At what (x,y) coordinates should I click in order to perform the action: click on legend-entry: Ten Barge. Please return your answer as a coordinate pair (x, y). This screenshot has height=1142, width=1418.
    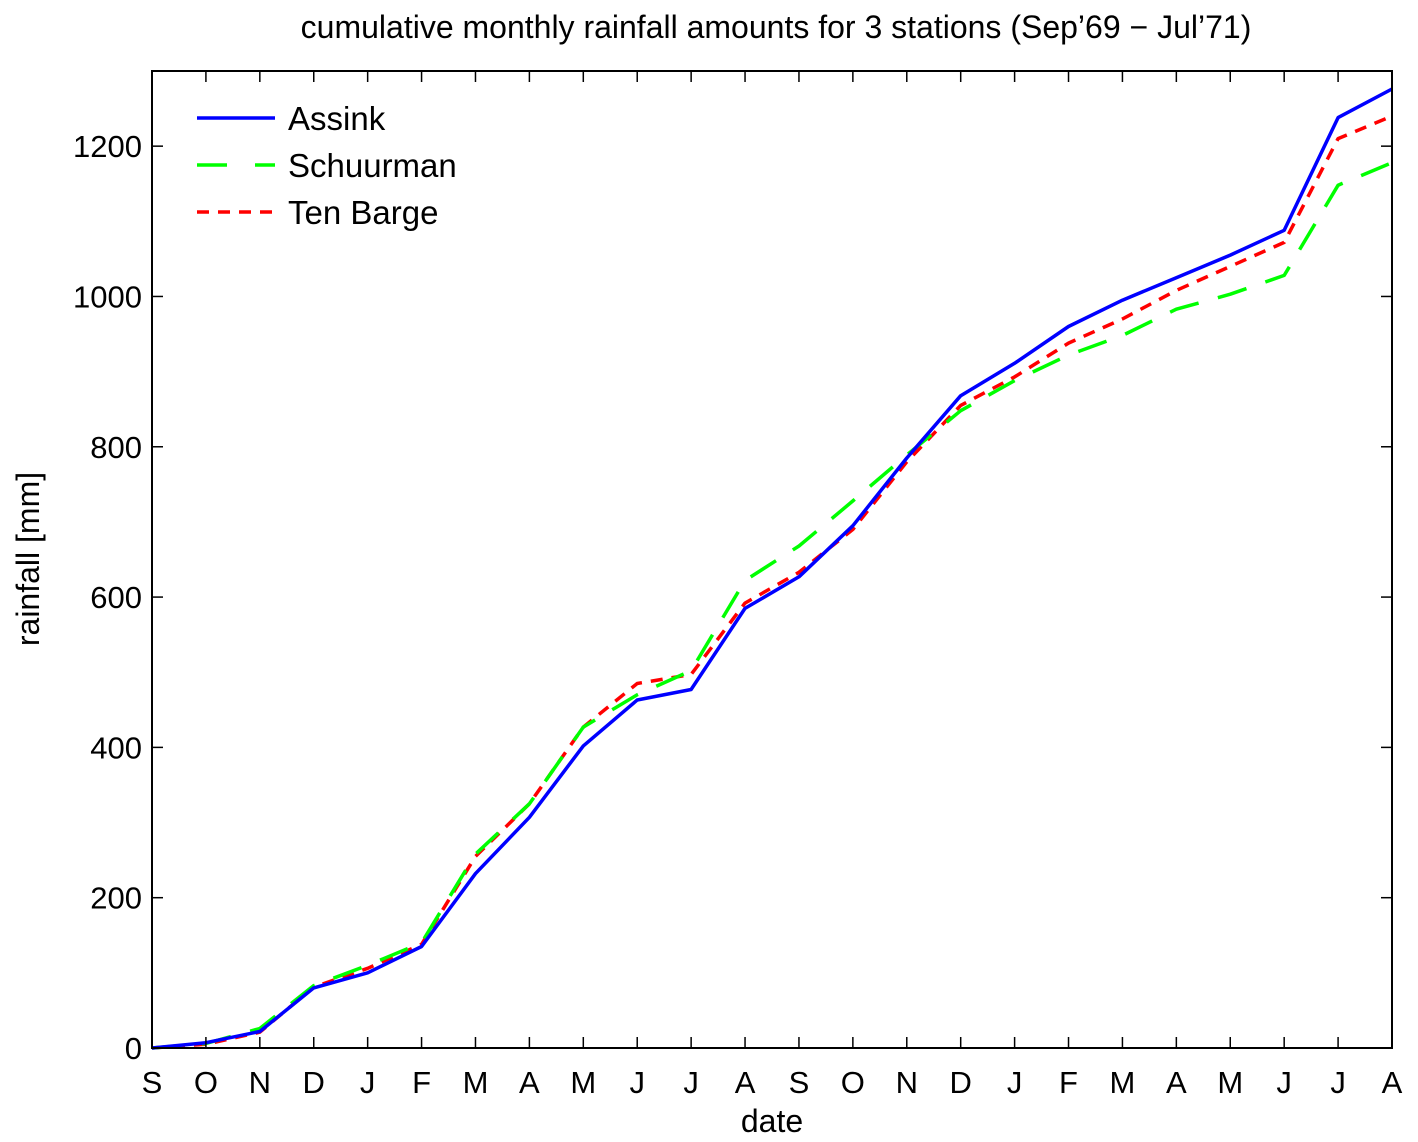
    Looking at the image, I should click on (363, 212).